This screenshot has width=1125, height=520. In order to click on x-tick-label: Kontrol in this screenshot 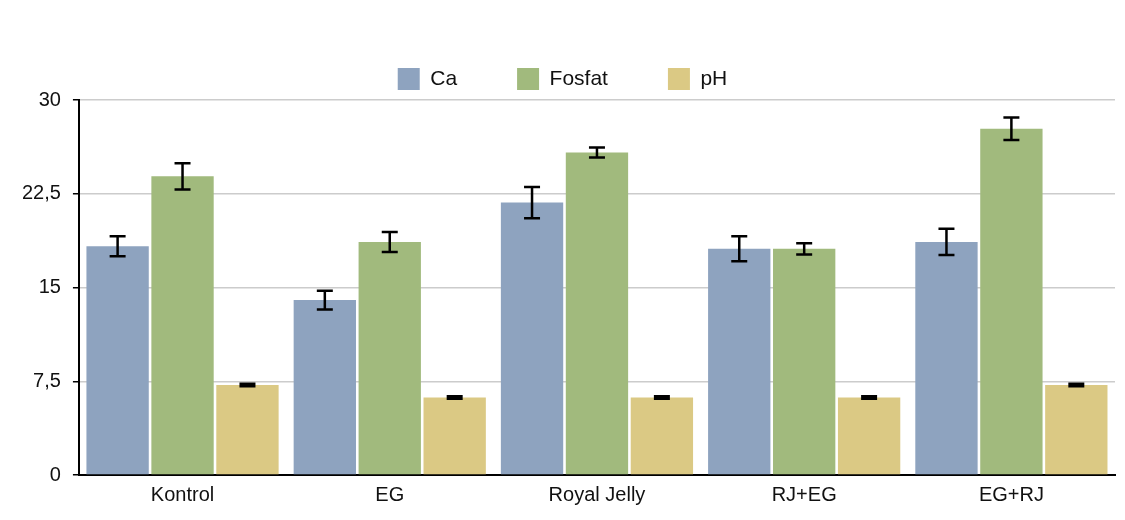, I will do `click(182, 493)`.